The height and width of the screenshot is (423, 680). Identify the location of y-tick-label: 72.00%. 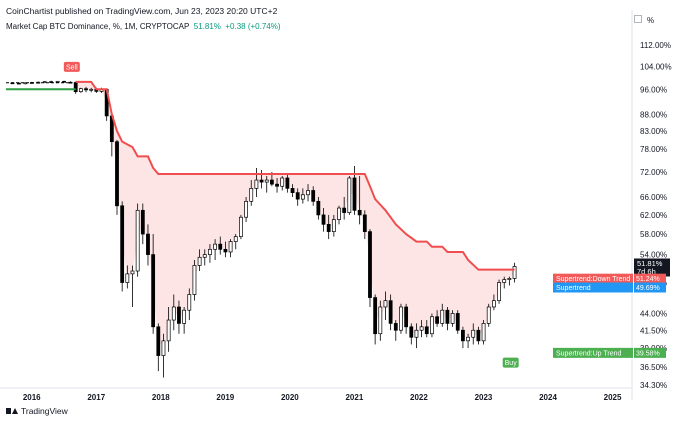
(653, 172).